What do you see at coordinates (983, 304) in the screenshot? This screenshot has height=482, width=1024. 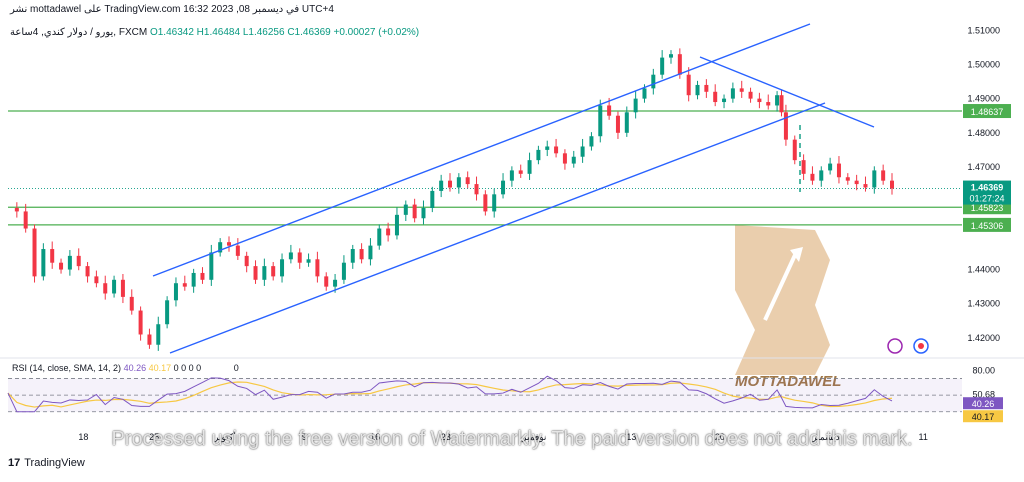 I see `price-tick-label: 1.43000` at bounding box center [983, 304].